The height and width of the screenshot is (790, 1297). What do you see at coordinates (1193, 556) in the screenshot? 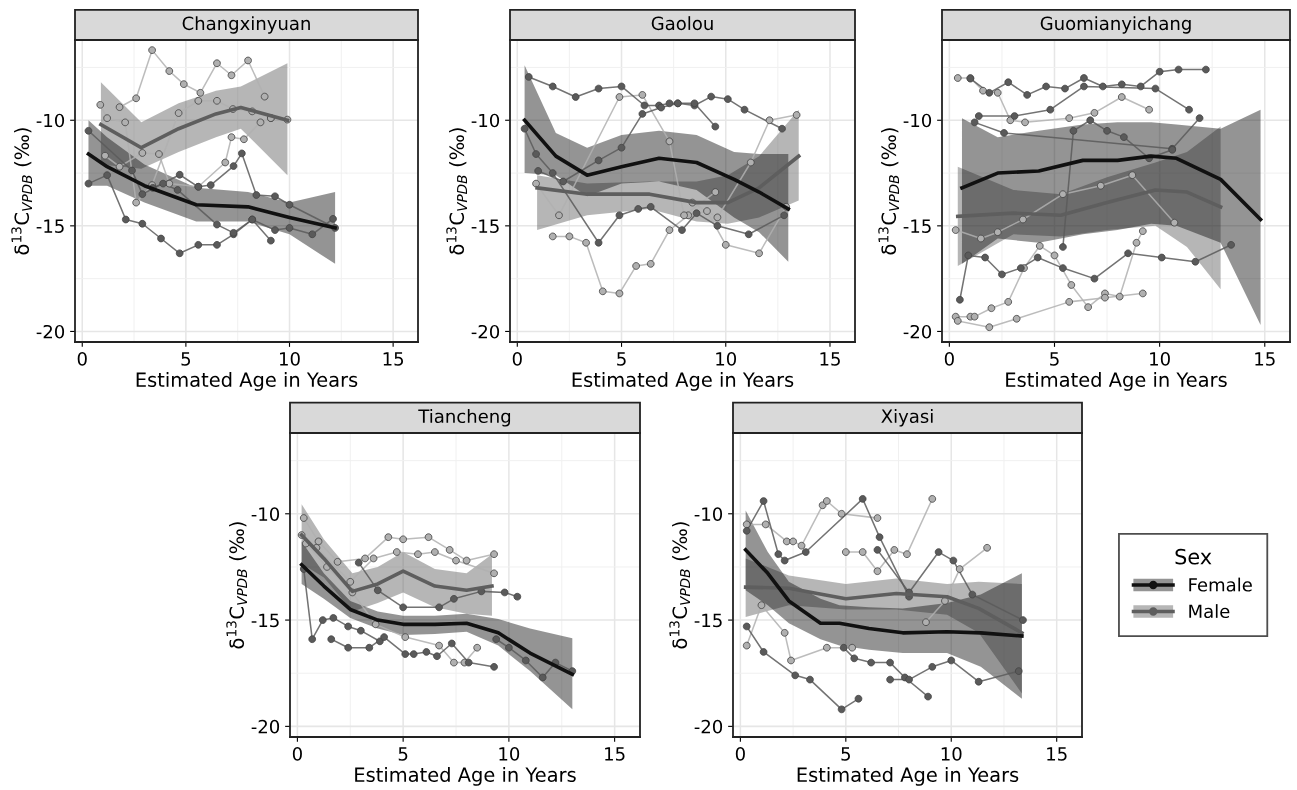
I see `legend-title: Sex` at bounding box center [1193, 556].